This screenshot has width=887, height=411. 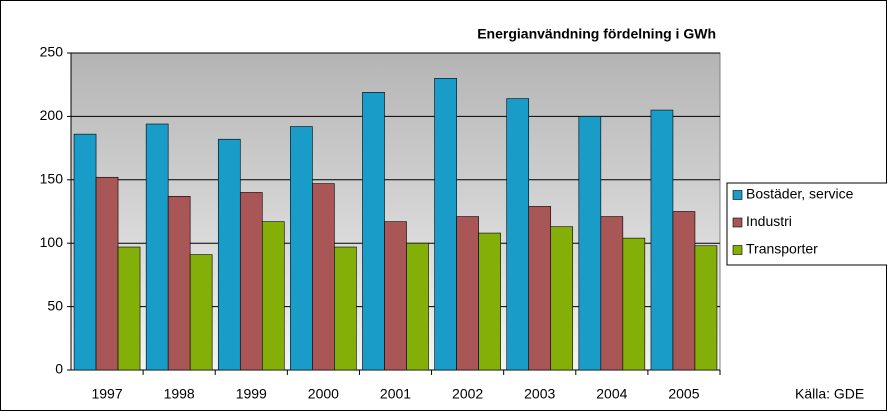 I want to click on legend-label: Bostäder, service, so click(x=800, y=194).